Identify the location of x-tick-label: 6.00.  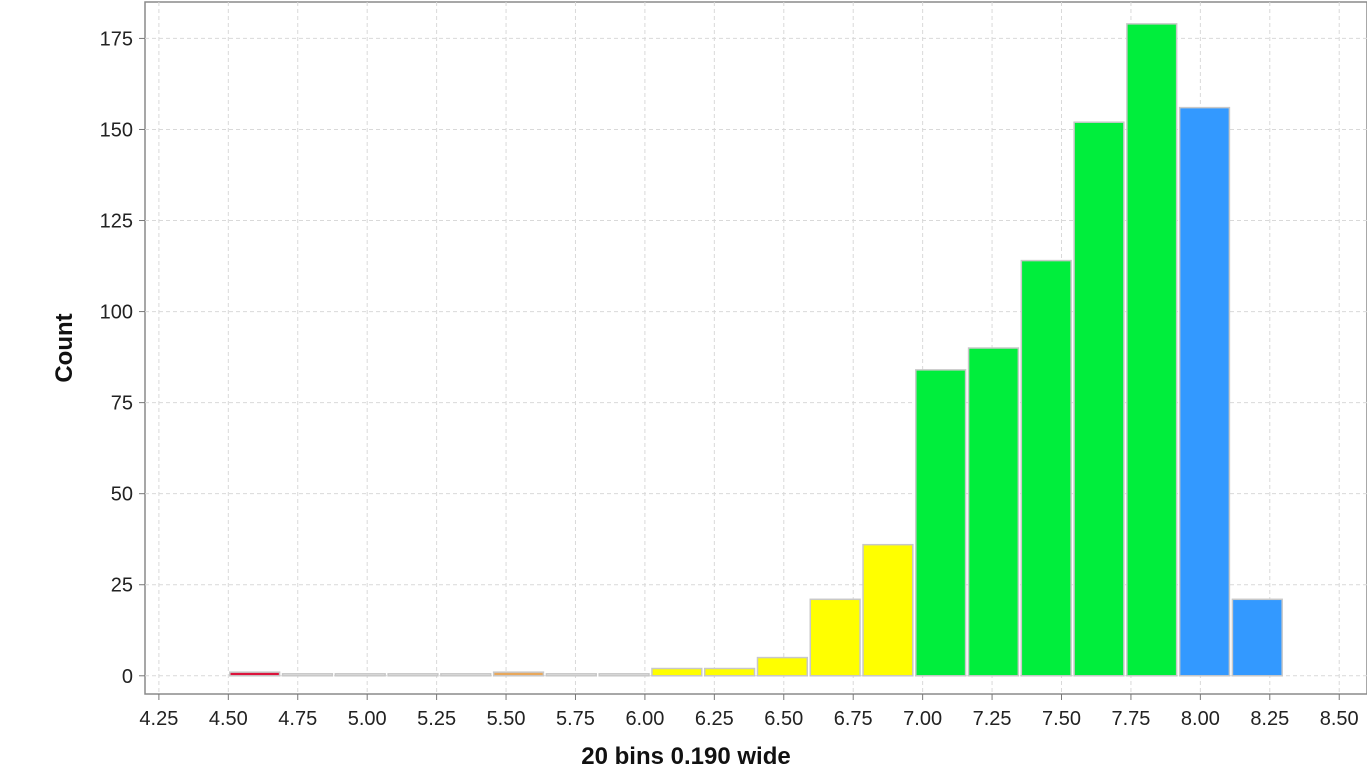
(644, 719).